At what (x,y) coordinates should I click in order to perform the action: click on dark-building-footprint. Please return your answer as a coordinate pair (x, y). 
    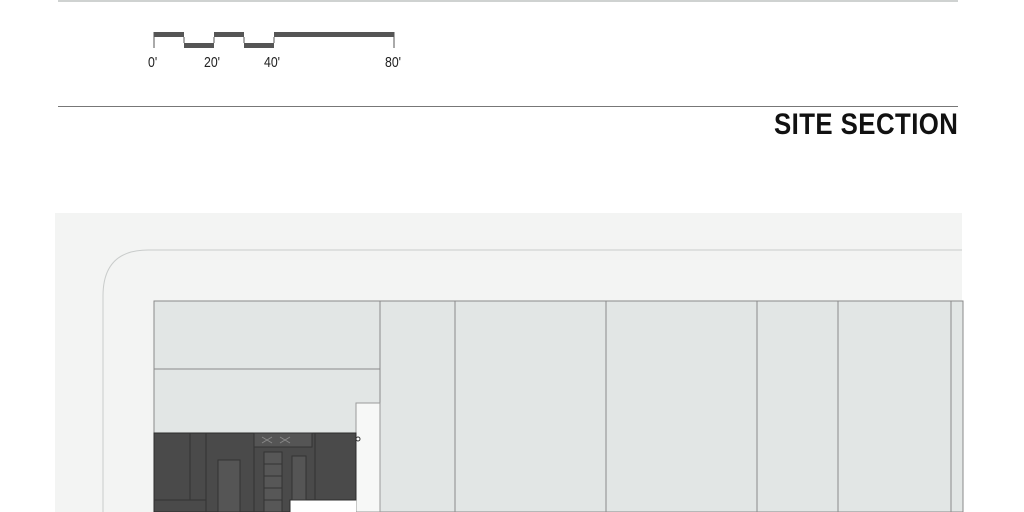
    Looking at the image, I should click on (257, 472).